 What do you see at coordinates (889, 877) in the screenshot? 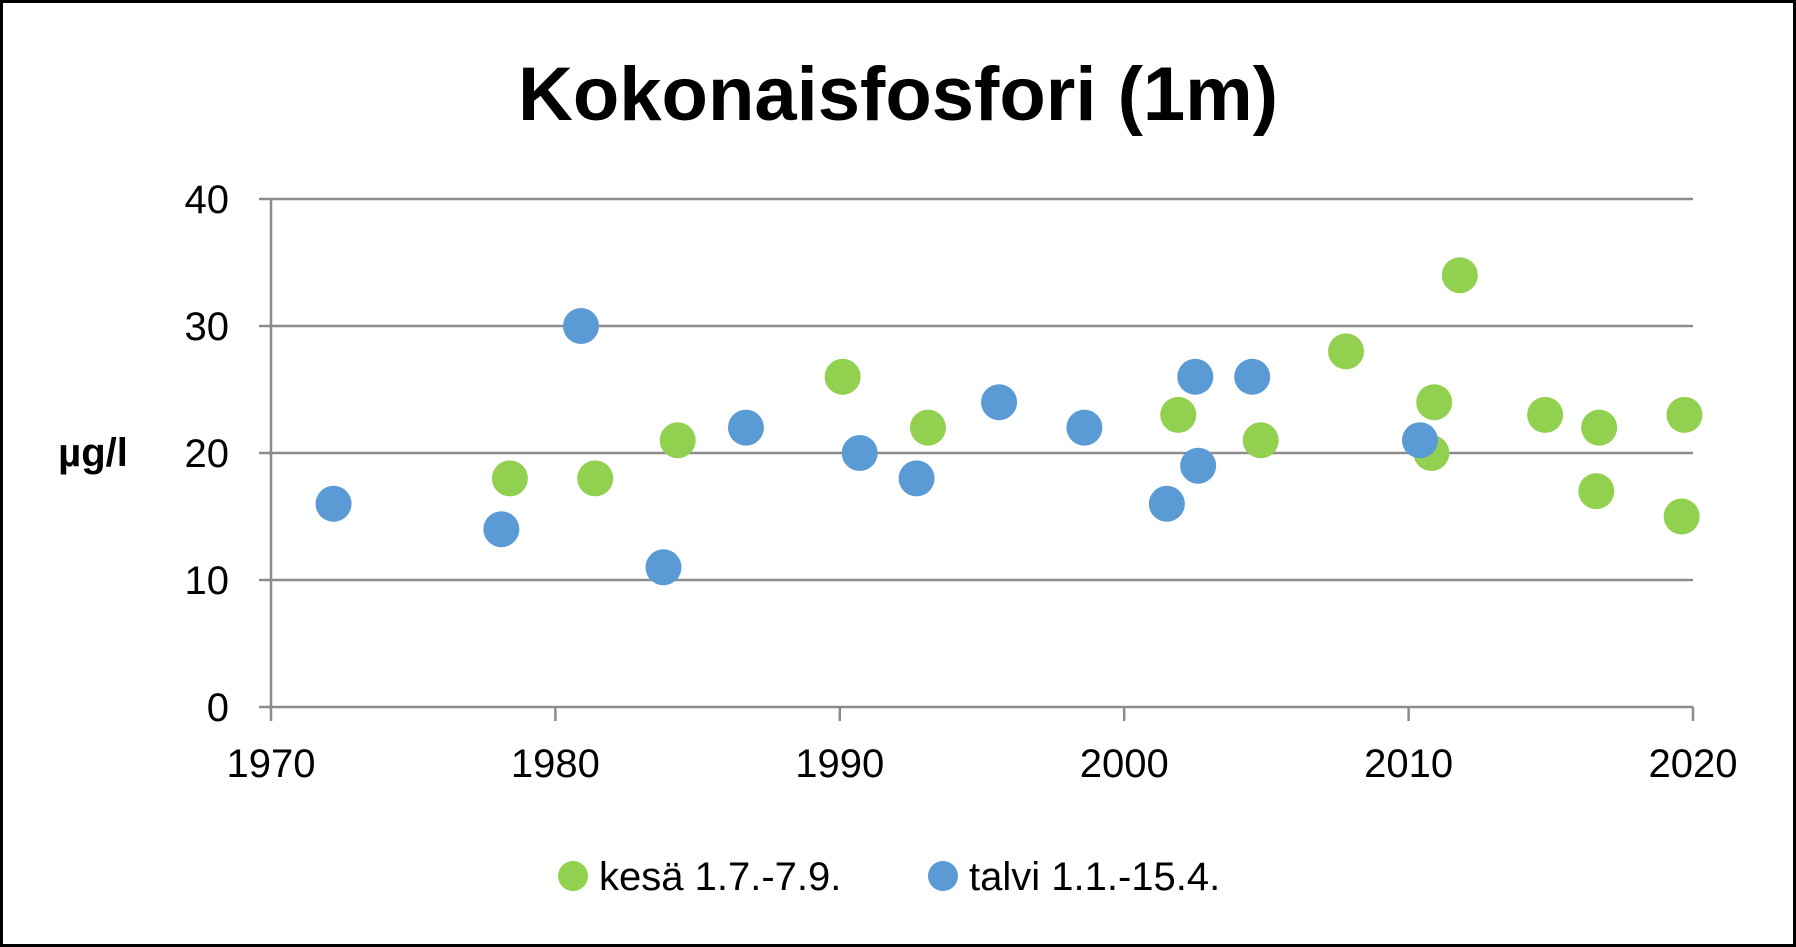
I see `legend: kesä 1.7.-7.9. talvi 1.1.-15.4.` at bounding box center [889, 877].